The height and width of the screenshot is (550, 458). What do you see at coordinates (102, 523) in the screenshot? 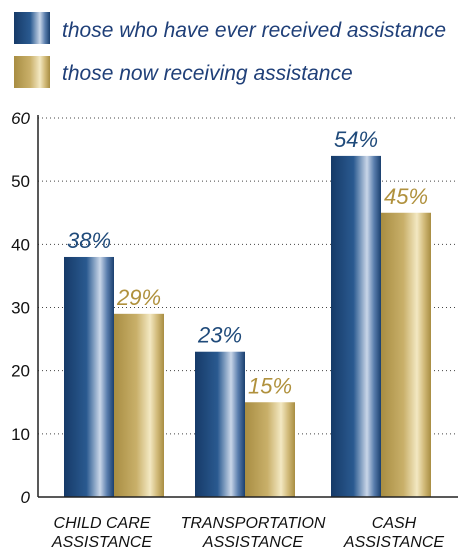
I see `x-category-label: CHILD CARE` at bounding box center [102, 523].